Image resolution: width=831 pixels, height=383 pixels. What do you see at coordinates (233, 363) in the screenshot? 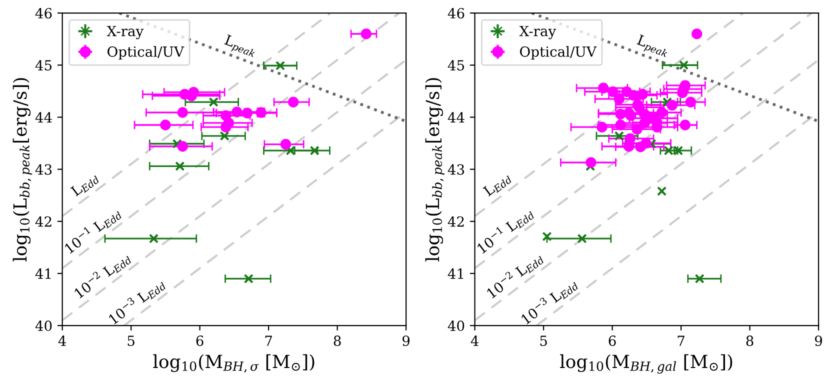
I see `x-axis-title: log$_{10}$(M$_{BH,σ}$ [M$_{⊙}$])` at bounding box center [233, 363].